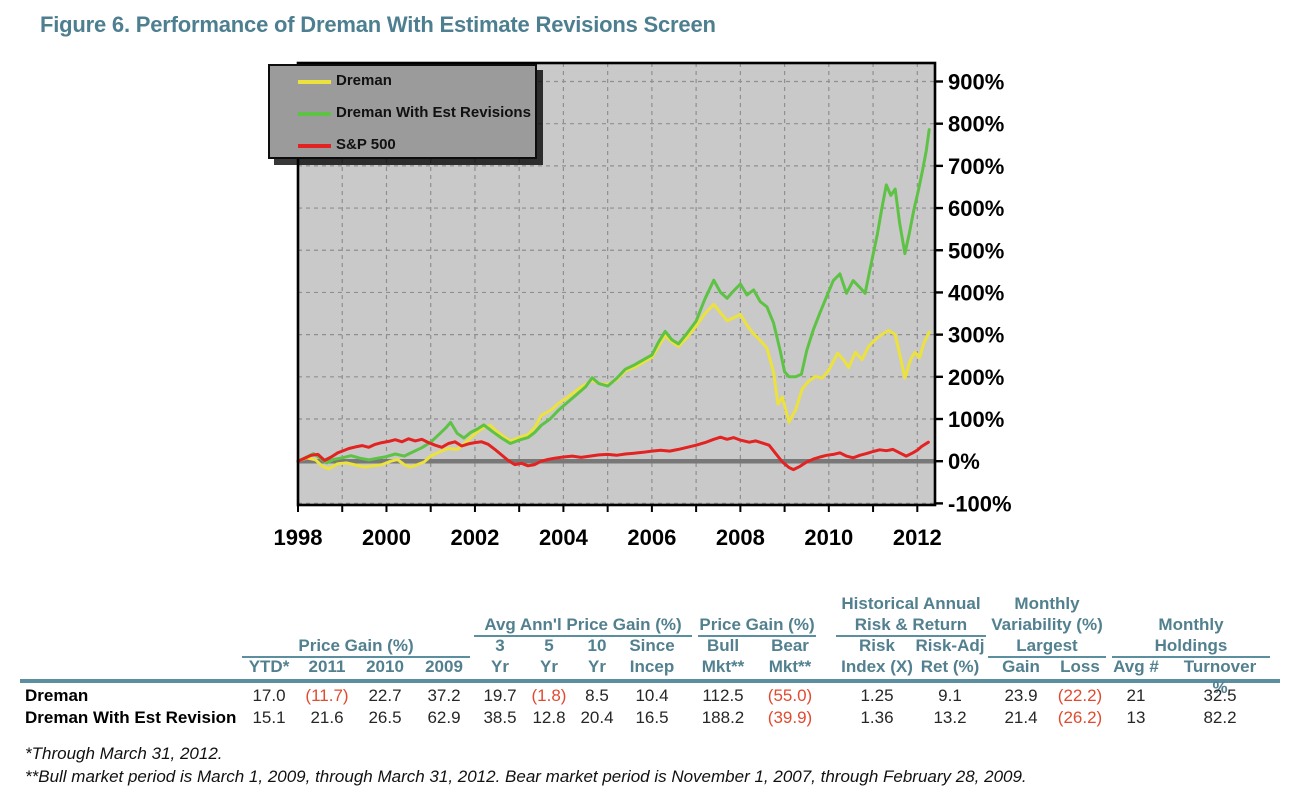  What do you see at coordinates (790, 717) in the screenshot?
I see `table-cell: (39.9)` at bounding box center [790, 717].